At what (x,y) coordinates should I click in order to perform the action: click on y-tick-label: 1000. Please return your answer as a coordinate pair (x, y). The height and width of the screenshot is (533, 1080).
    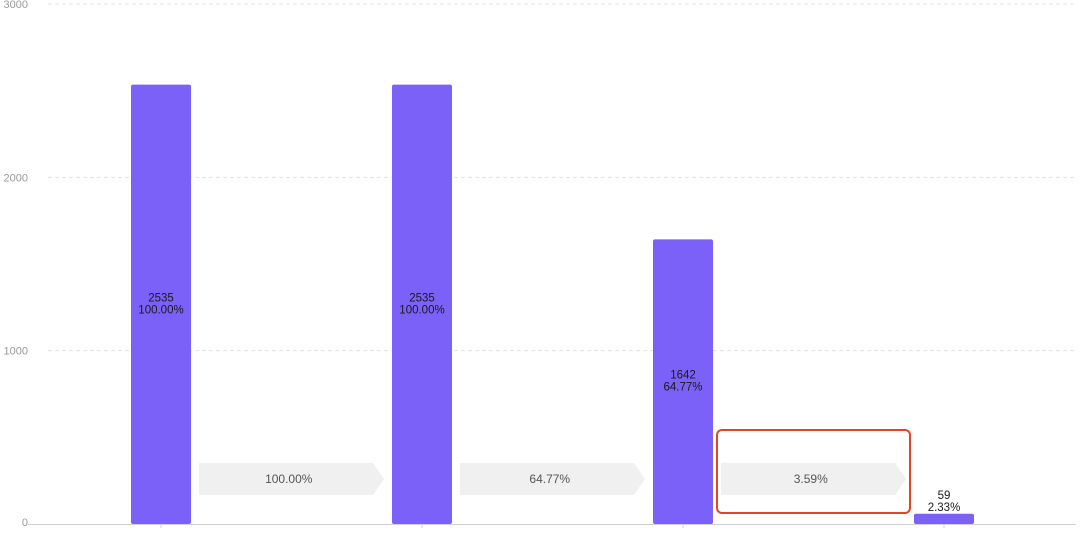
    Looking at the image, I should click on (16, 352).